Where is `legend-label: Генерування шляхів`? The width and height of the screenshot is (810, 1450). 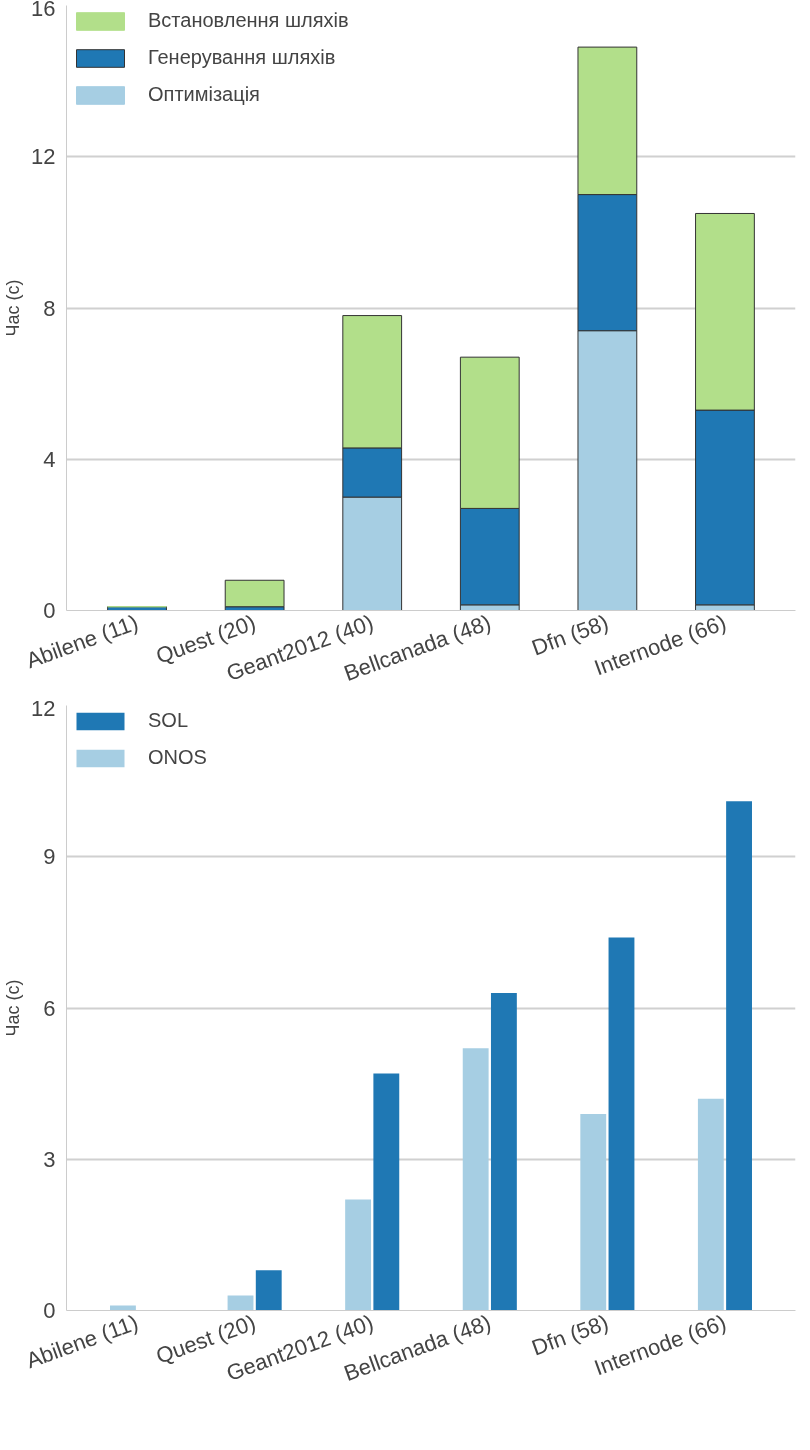
legend-label: Генерування шляхів is located at coordinates (242, 57).